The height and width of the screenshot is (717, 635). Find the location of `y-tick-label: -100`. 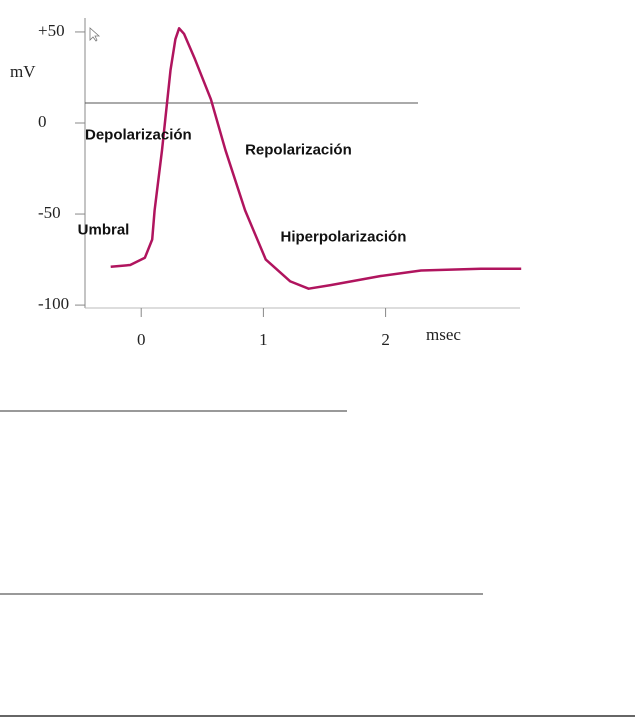

y-tick-label: -100 is located at coordinates (53, 303).